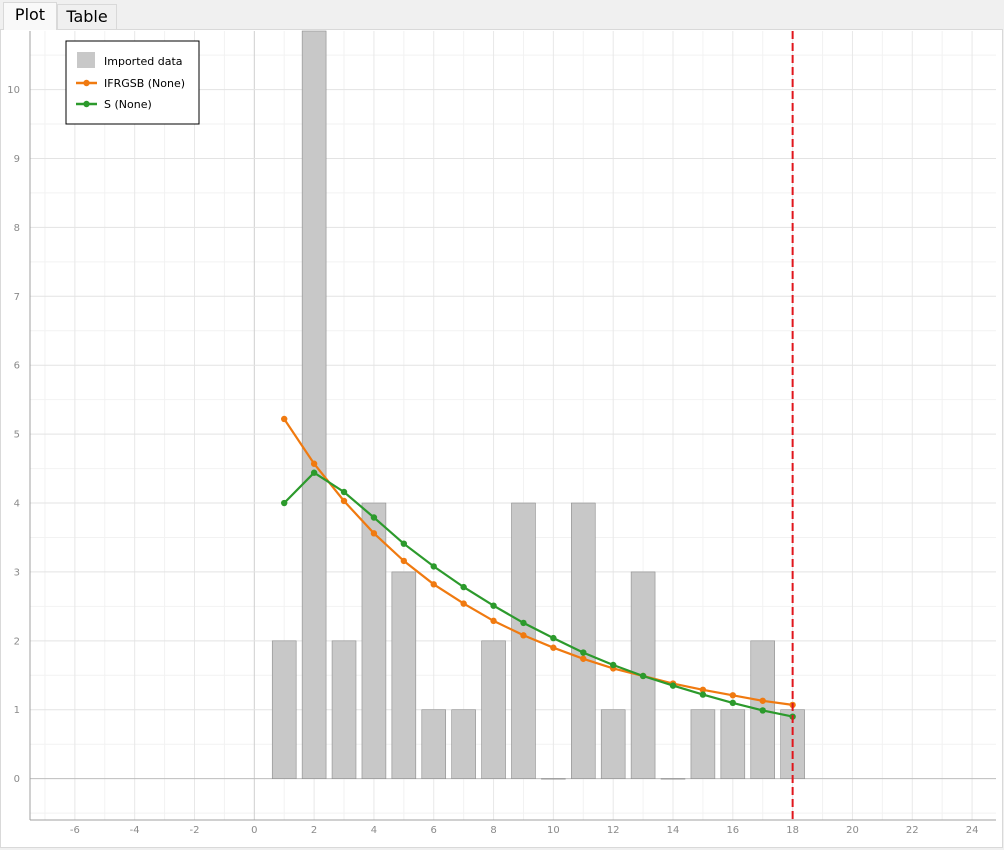 The height and width of the screenshot is (850, 1004). What do you see at coordinates (493, 830) in the screenshot?
I see `x-tick-label: 8` at bounding box center [493, 830].